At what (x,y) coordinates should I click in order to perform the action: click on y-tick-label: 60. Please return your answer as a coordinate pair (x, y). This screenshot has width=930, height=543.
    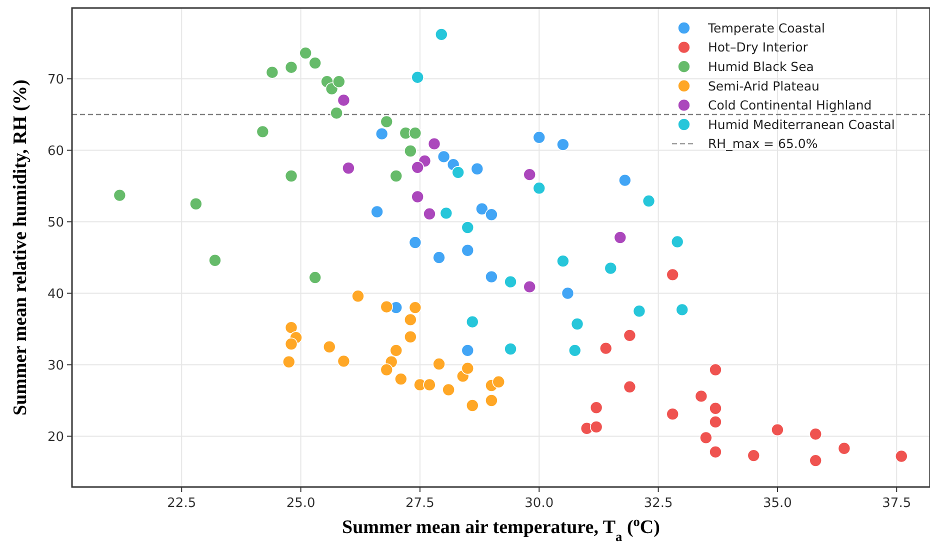
    Looking at the image, I should click on (55, 151).